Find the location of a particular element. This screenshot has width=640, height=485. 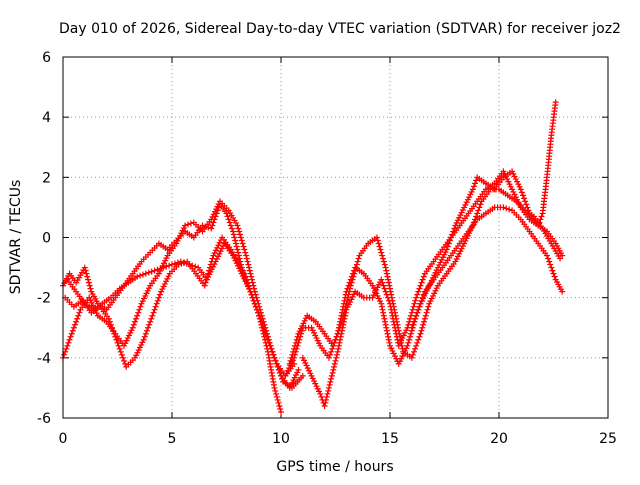

x-tick-label: 15 is located at coordinates (390, 439).